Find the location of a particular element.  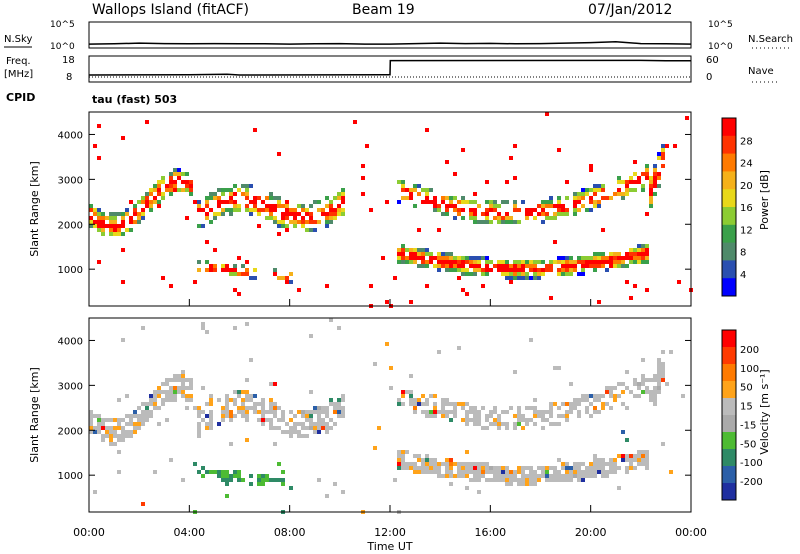

noise-right-tick-top: 10^5 is located at coordinates (720, 25).